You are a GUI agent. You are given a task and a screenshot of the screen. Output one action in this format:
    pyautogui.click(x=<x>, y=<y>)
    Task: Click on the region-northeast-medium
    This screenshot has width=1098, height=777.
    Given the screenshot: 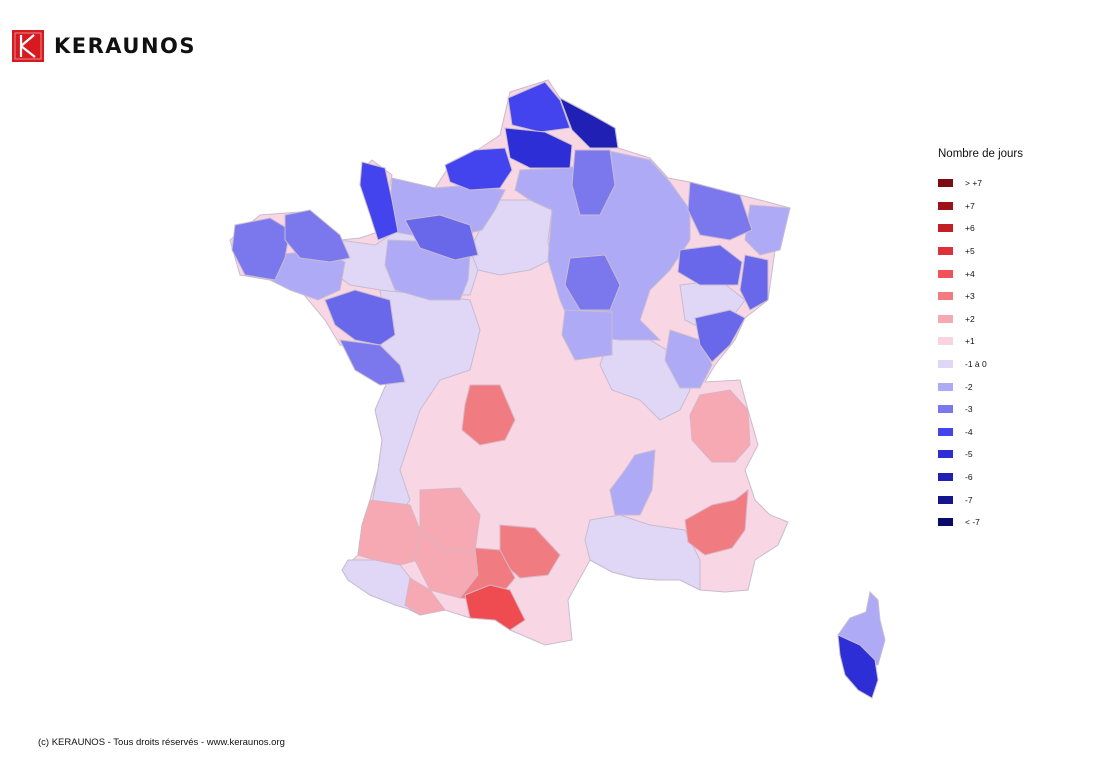 What is the action you would take?
    pyautogui.click(x=602, y=245)
    